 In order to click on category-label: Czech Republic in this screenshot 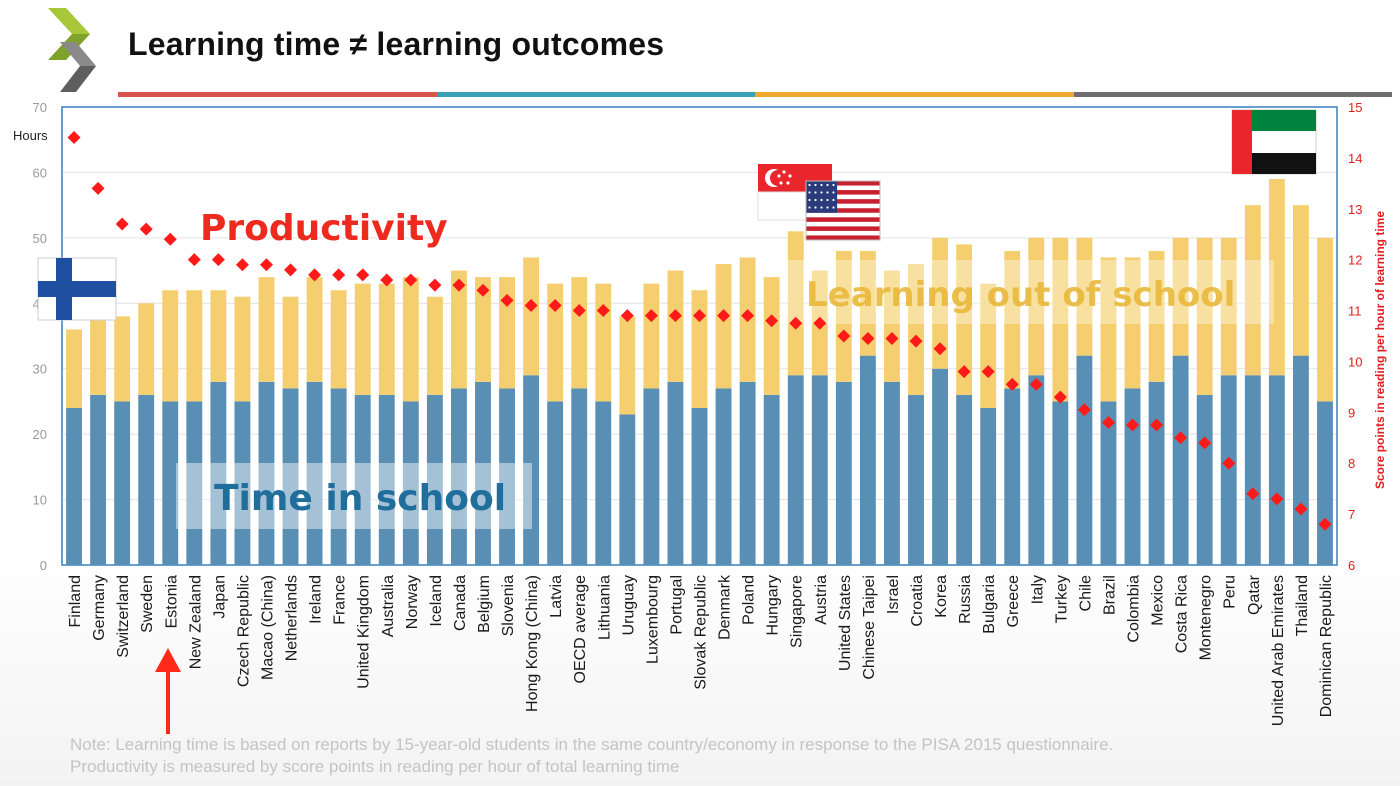, I will do `click(243, 631)`.